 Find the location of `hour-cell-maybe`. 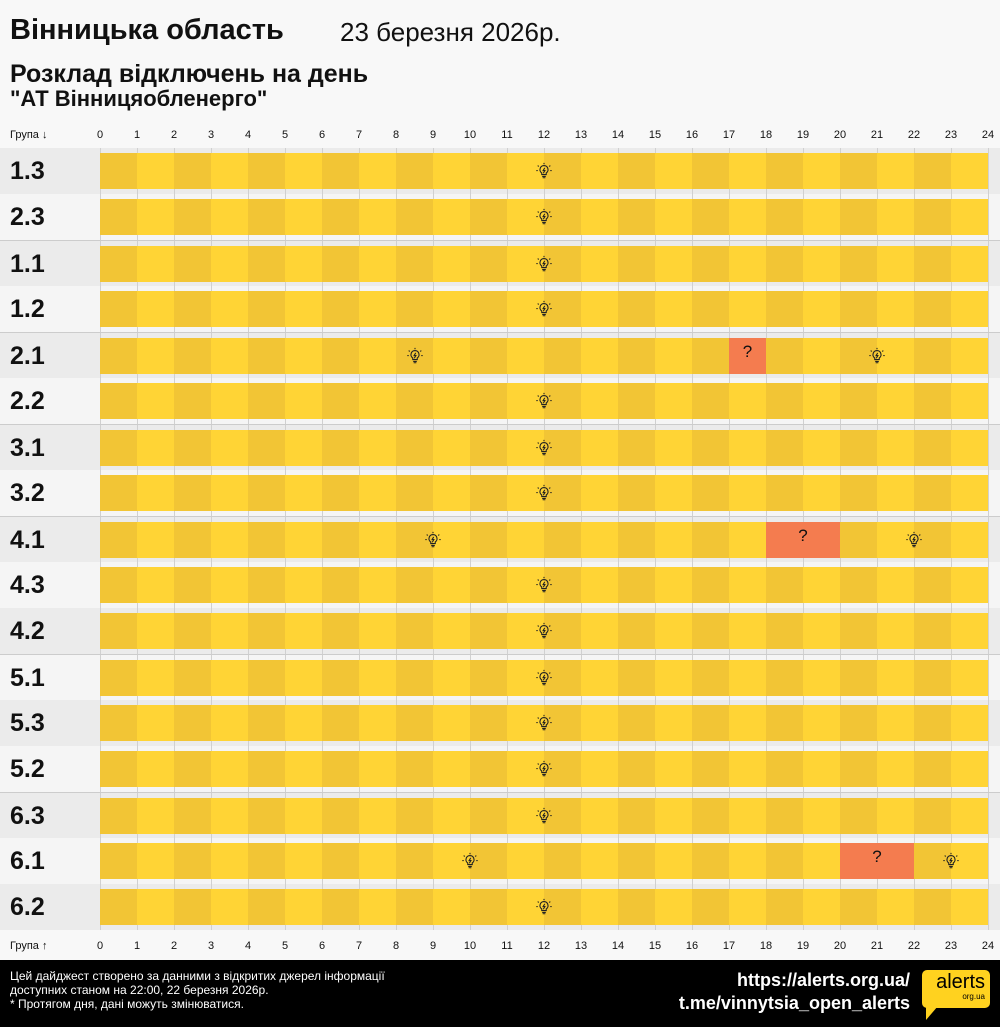

hour-cell-maybe is located at coordinates (821, 540).